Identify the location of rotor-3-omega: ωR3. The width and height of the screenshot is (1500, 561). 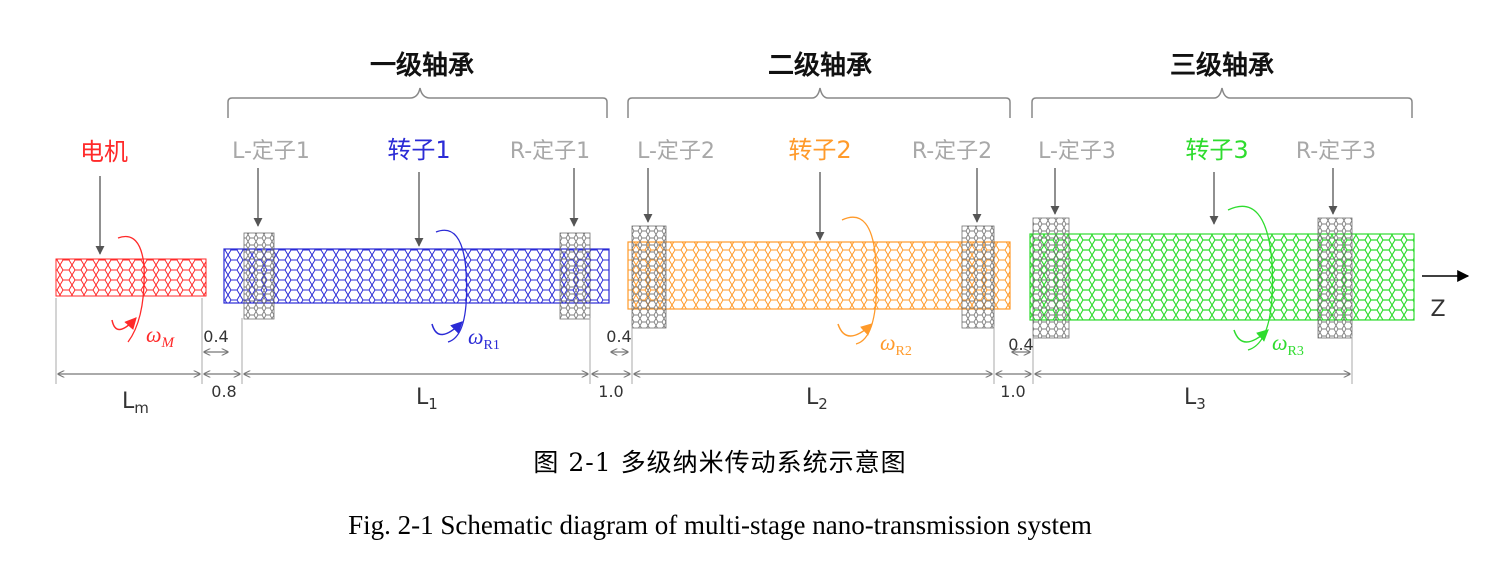
(1288, 344).